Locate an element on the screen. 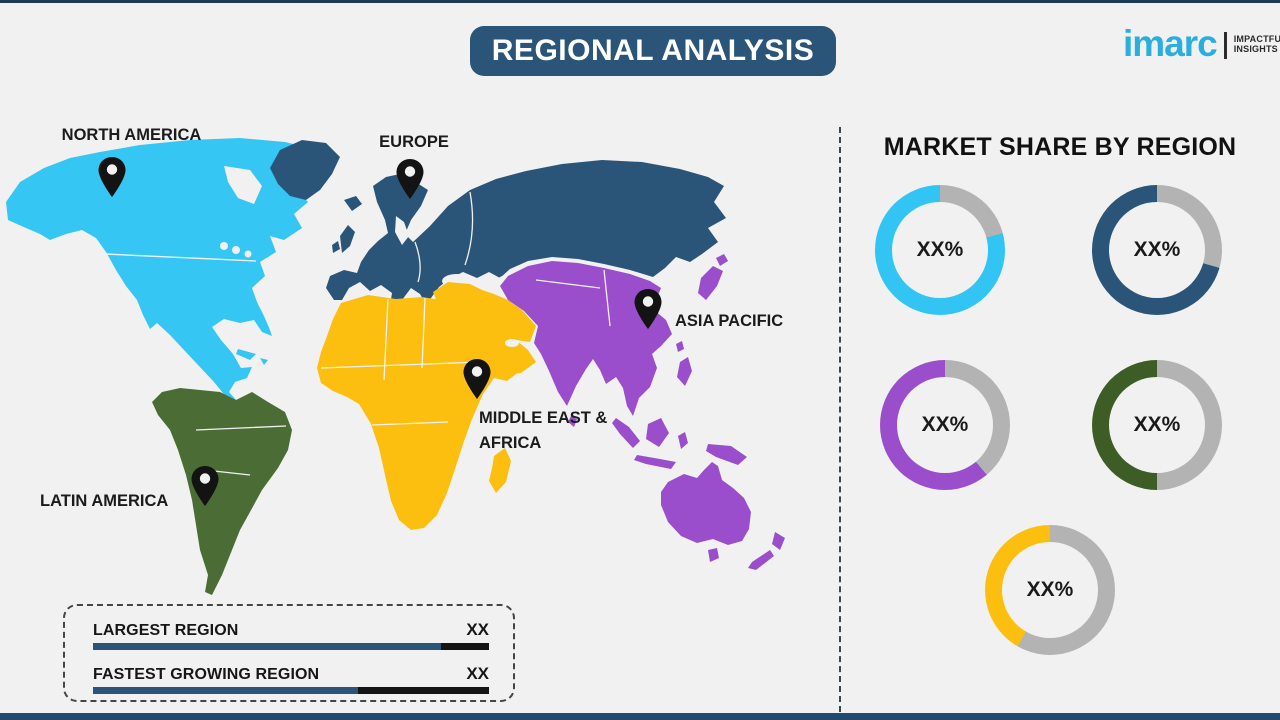 The image size is (1280, 720). legend-row-largest-region: LARGEST REGION XX is located at coordinates (291, 634).